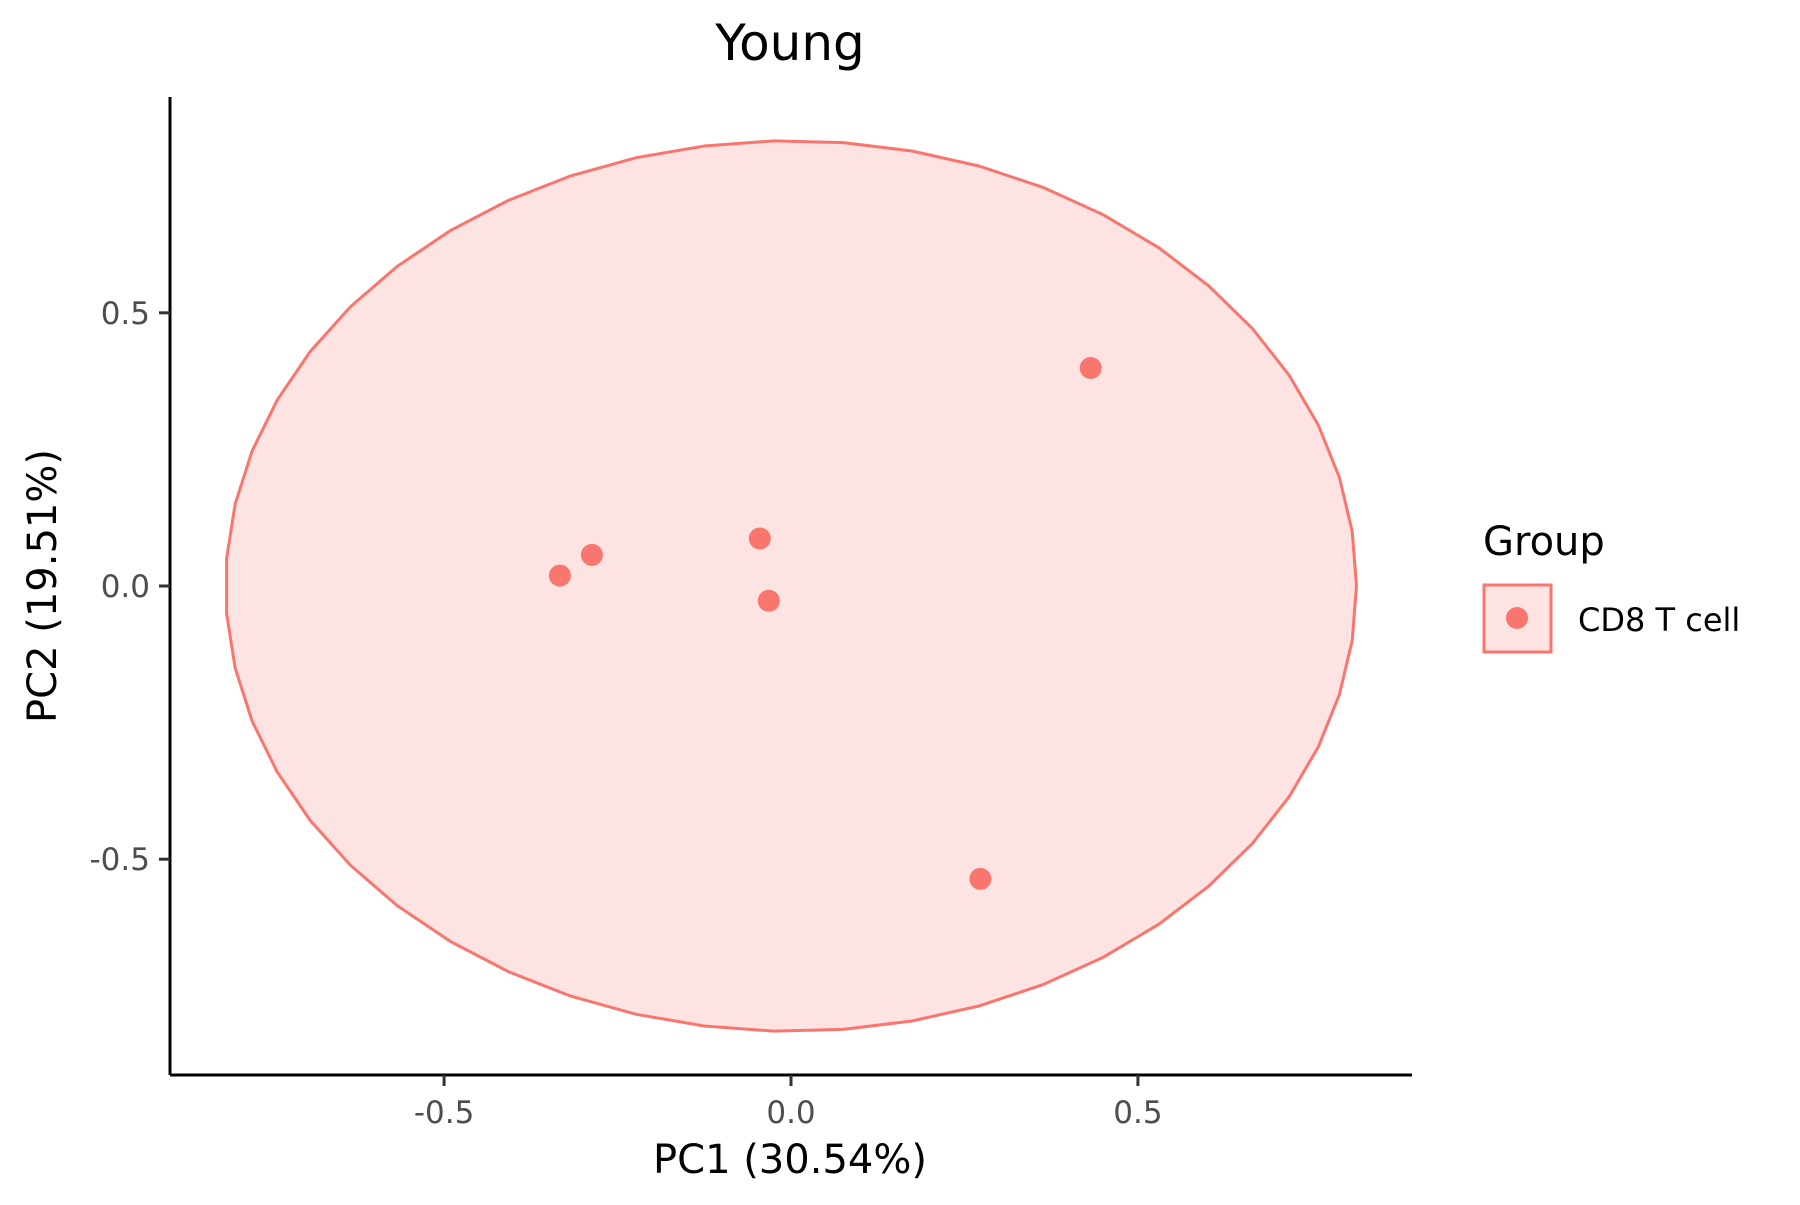  What do you see at coordinates (125, 587) in the screenshot?
I see `y-tick-label: 0.0` at bounding box center [125, 587].